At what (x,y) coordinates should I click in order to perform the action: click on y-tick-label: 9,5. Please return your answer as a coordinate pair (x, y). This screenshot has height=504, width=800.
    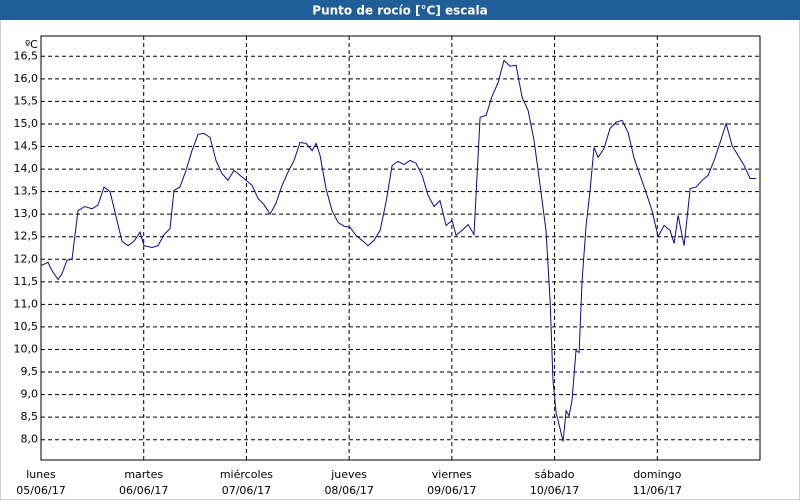
    Looking at the image, I should click on (30, 371).